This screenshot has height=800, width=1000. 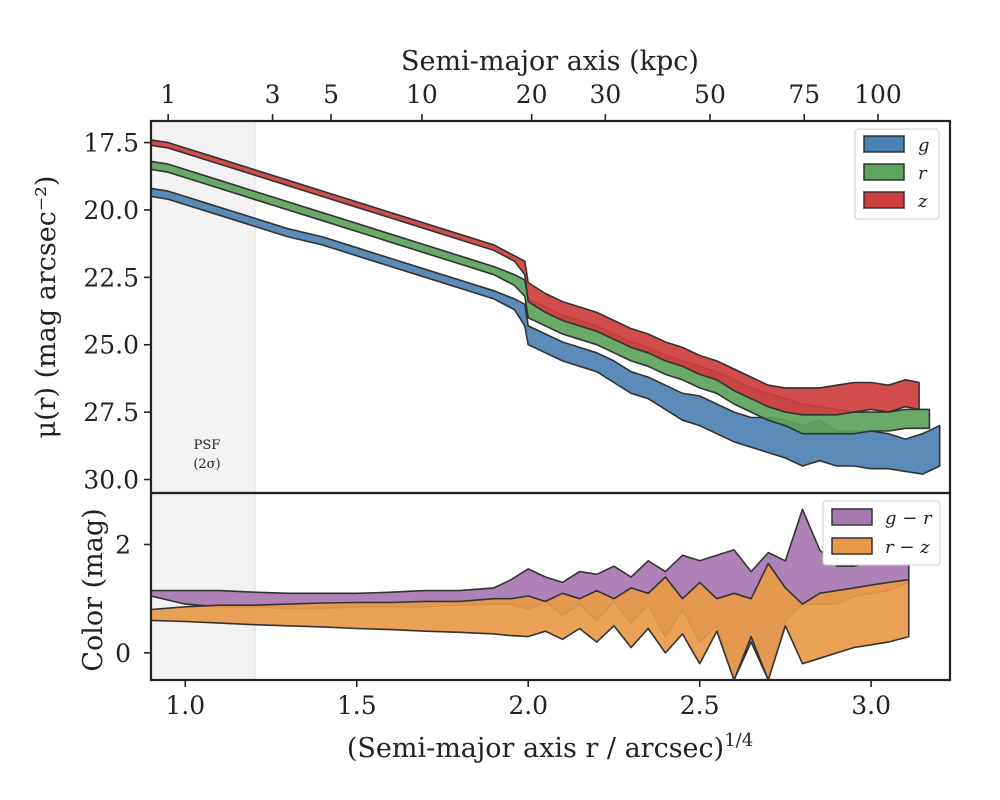 What do you see at coordinates (907, 547) in the screenshot?
I see `bottom-legend-label: r − z` at bounding box center [907, 547].